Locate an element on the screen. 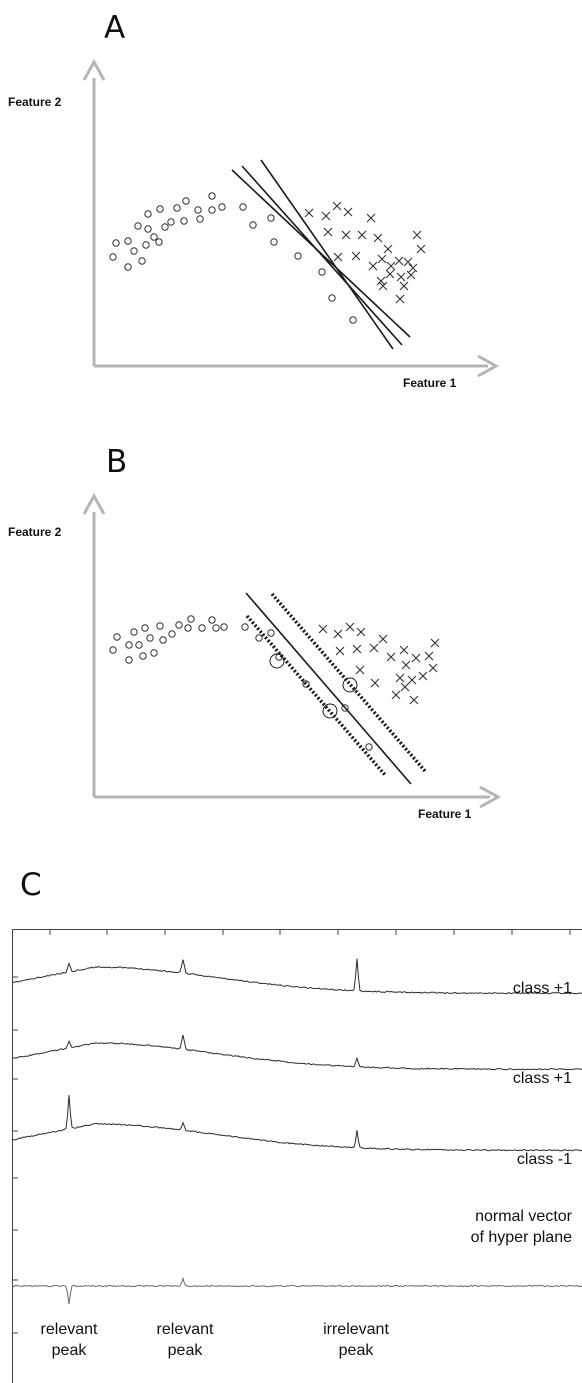 The width and height of the screenshot is (582, 1383). panel-c-letter: C is located at coordinates (31, 885).